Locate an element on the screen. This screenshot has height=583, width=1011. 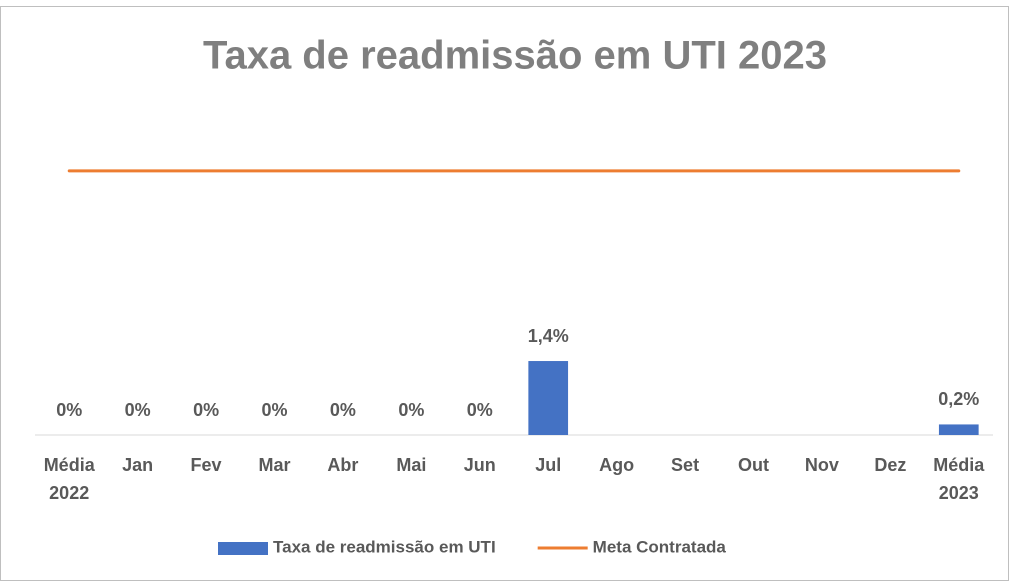
x-tick-label: Mar is located at coordinates (274, 465).